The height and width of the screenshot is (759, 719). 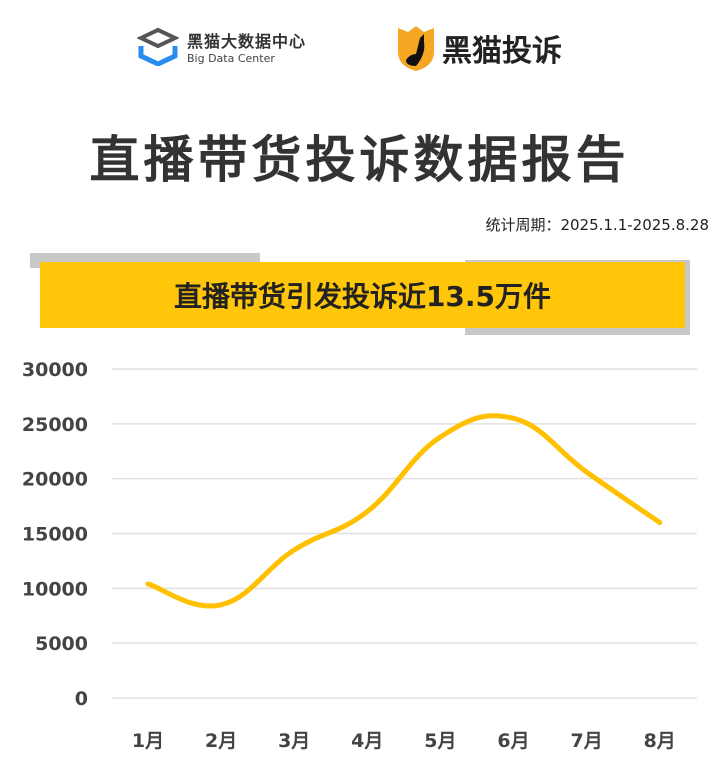 I want to click on logo-right-text: 黑猫投诉, so click(x=502, y=51).